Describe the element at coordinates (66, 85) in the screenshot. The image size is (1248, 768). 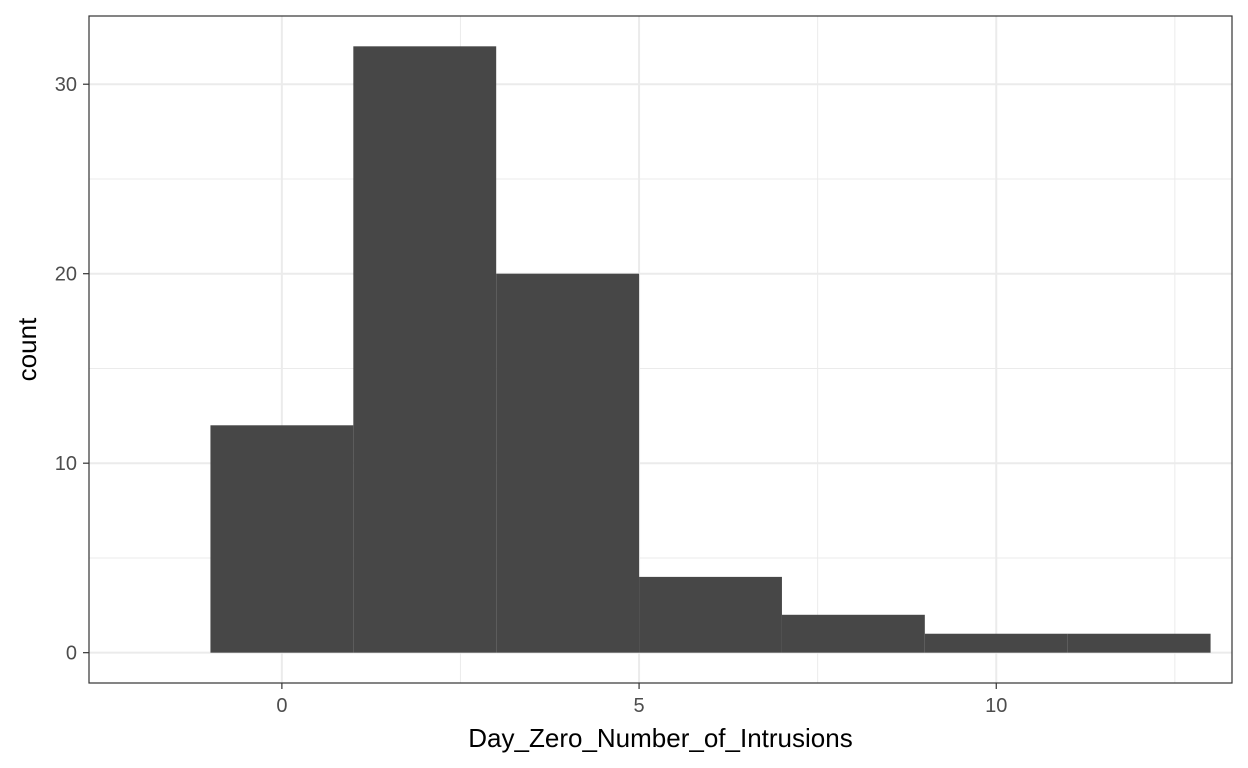
I see `y-tick-label: 30` at that location.